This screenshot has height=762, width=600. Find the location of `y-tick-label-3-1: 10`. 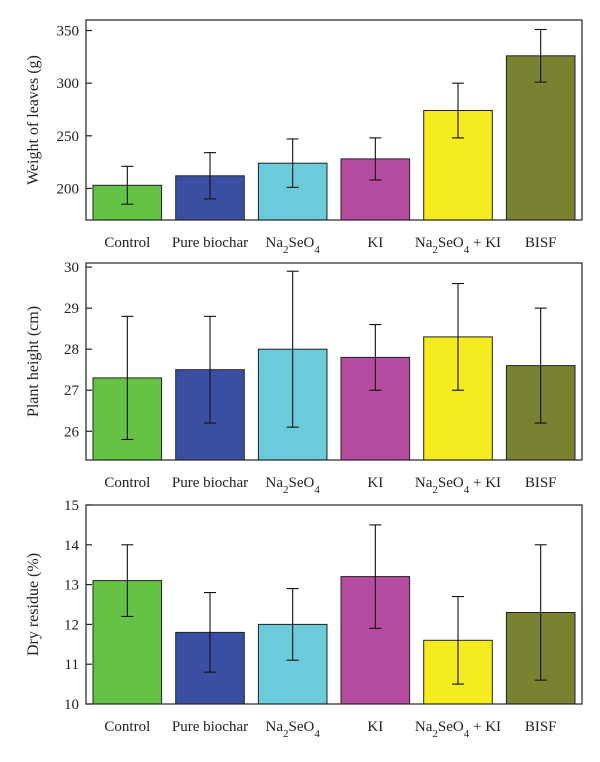

y-tick-label-3-1: 10 is located at coordinates (71, 705).